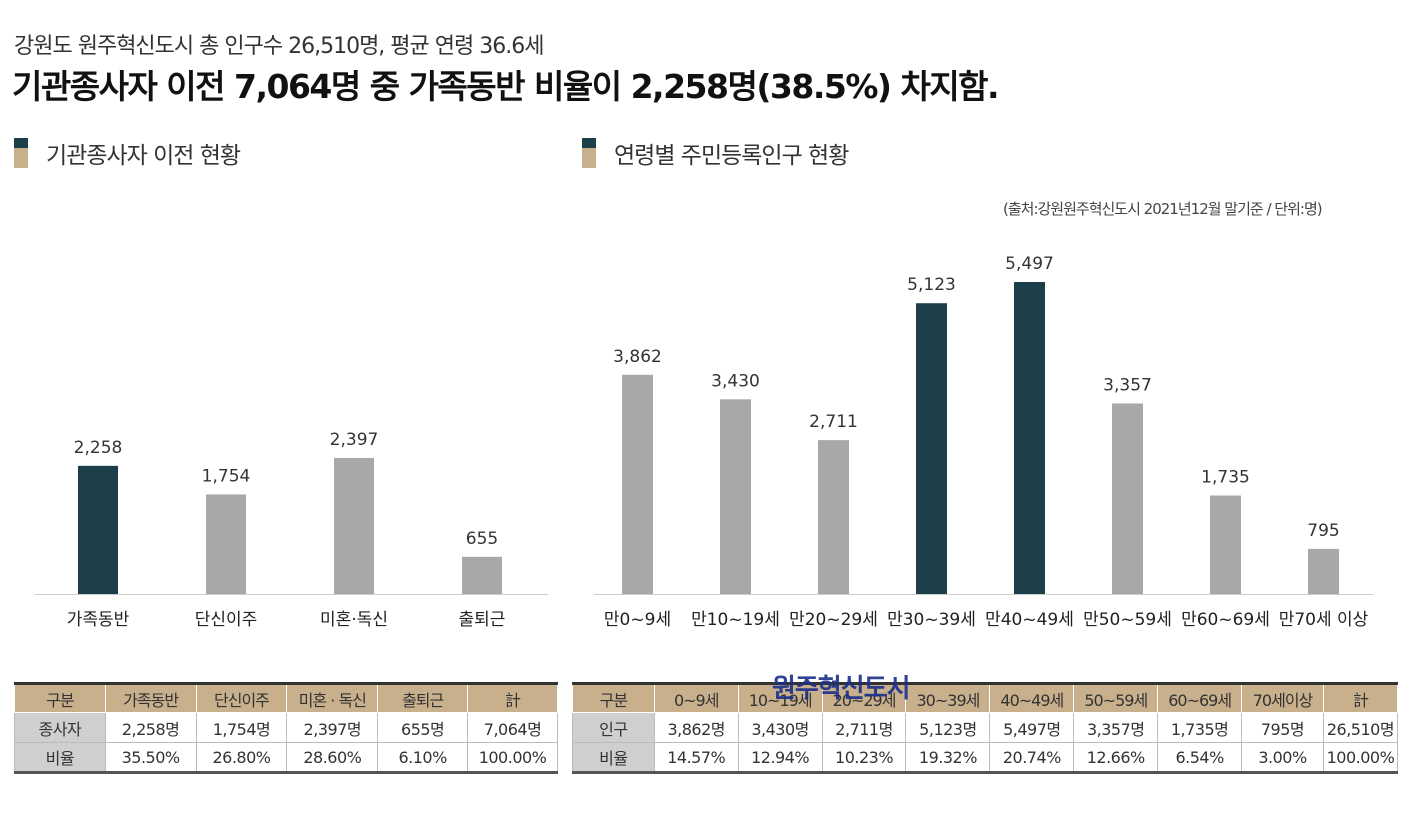 The height and width of the screenshot is (822, 1410). I want to click on table-cell: 12.66%, so click(1116, 758).